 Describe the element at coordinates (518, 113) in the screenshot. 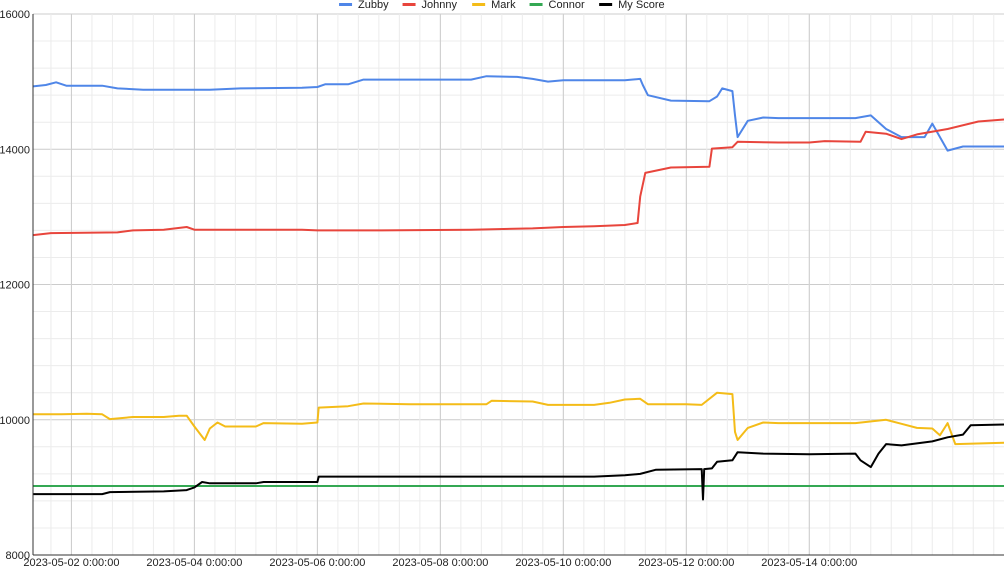

I see `series-line-zubby` at that location.